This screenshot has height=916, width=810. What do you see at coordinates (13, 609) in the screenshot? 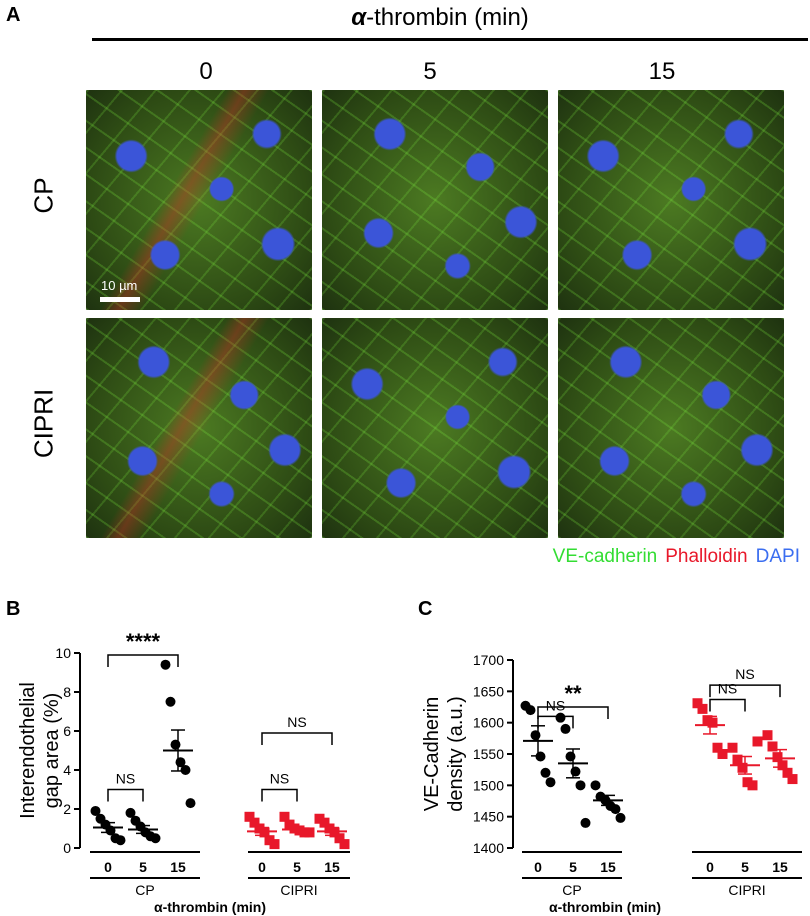
I see `panel-letter-b: B` at bounding box center [13, 609].